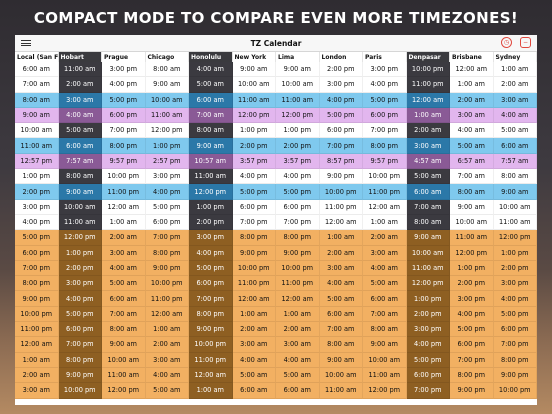  What do you see at coordinates (506, 42) in the screenshot?
I see `clock-icon: ◷` at bounding box center [506, 42].